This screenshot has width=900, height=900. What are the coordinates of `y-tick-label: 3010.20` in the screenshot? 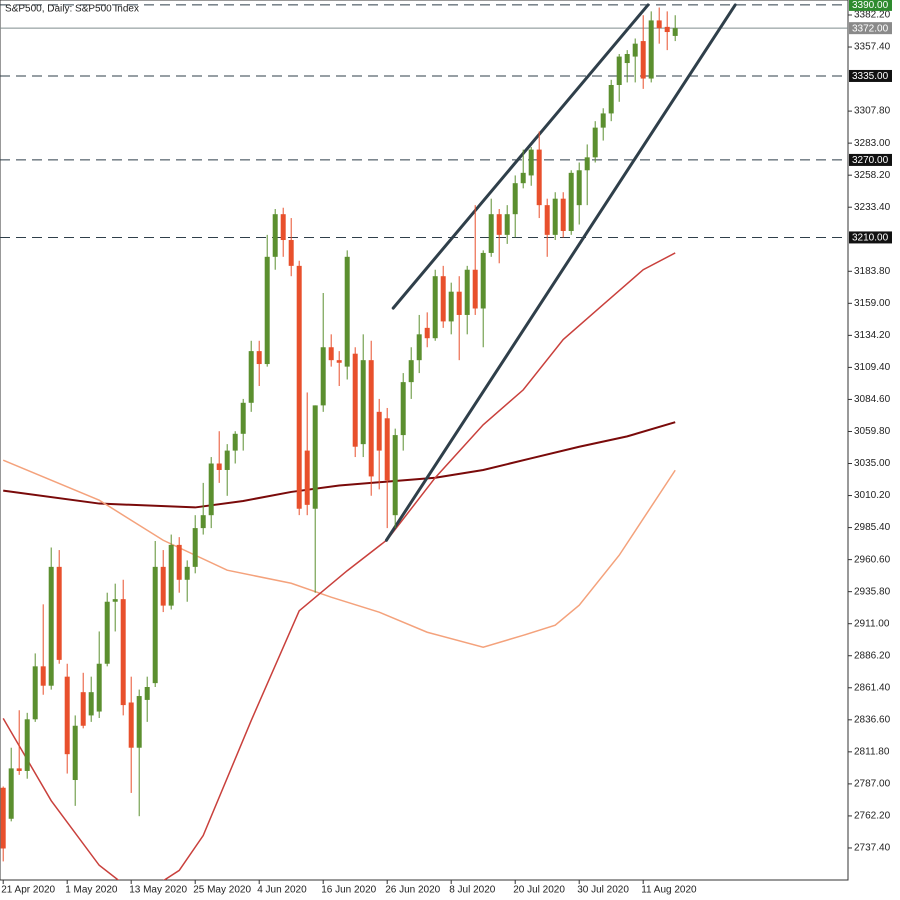 It's located at (872, 495).